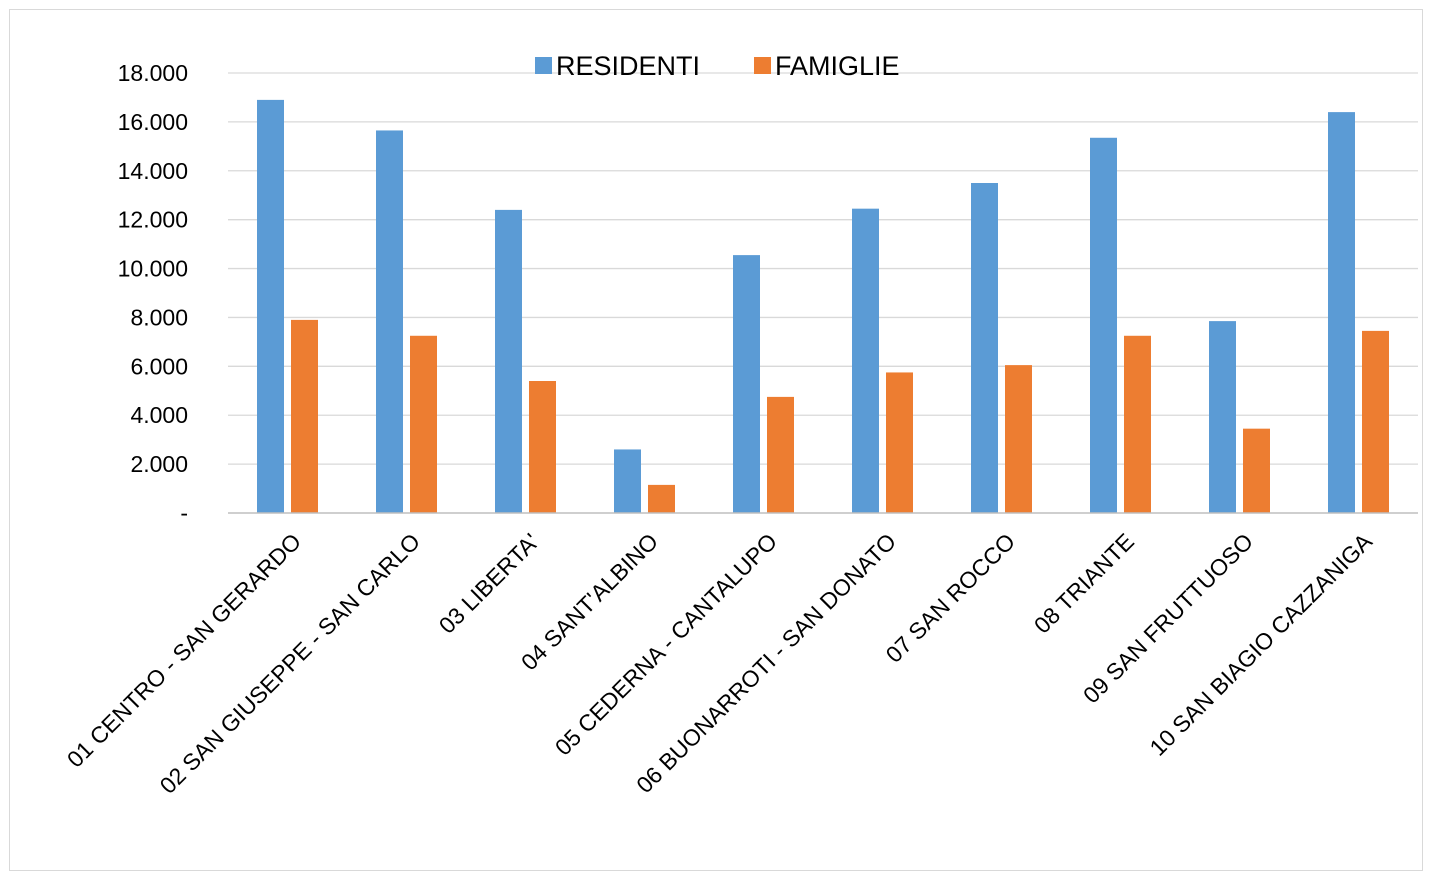 This screenshot has height=879, width=1434. What do you see at coordinates (666, 644) in the screenshot?
I see `x-category-label: 05 CEDERNA - CANTALUPO` at bounding box center [666, 644].